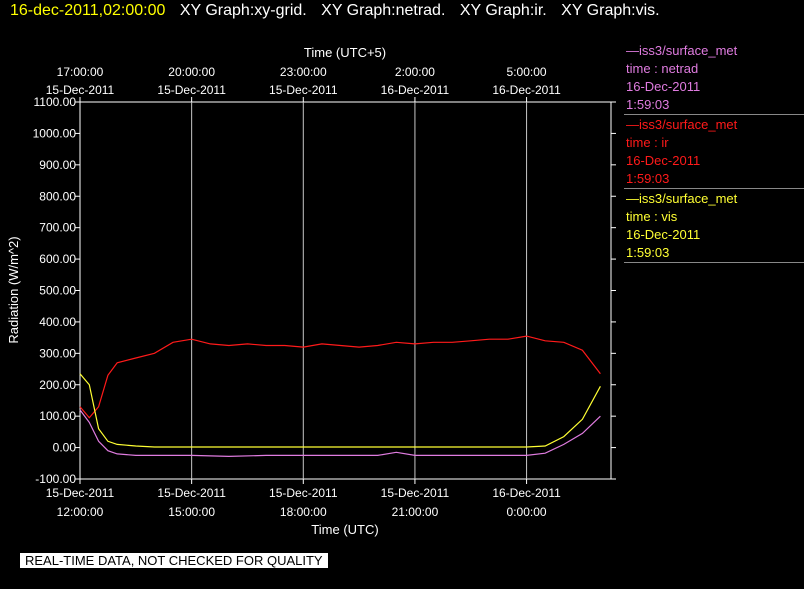 This screenshot has height=589, width=804. Describe the element at coordinates (57, 259) in the screenshot. I see `y-tick-label: 600.00` at that location.